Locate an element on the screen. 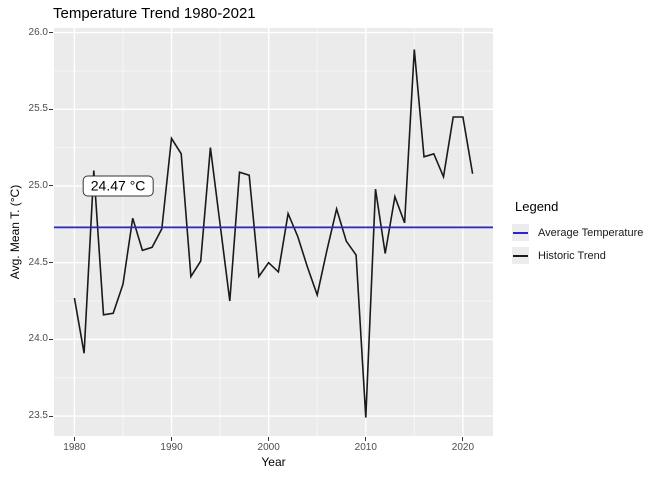 The width and height of the screenshot is (672, 480). y-tick-label: 24.0 is located at coordinates (38, 339).